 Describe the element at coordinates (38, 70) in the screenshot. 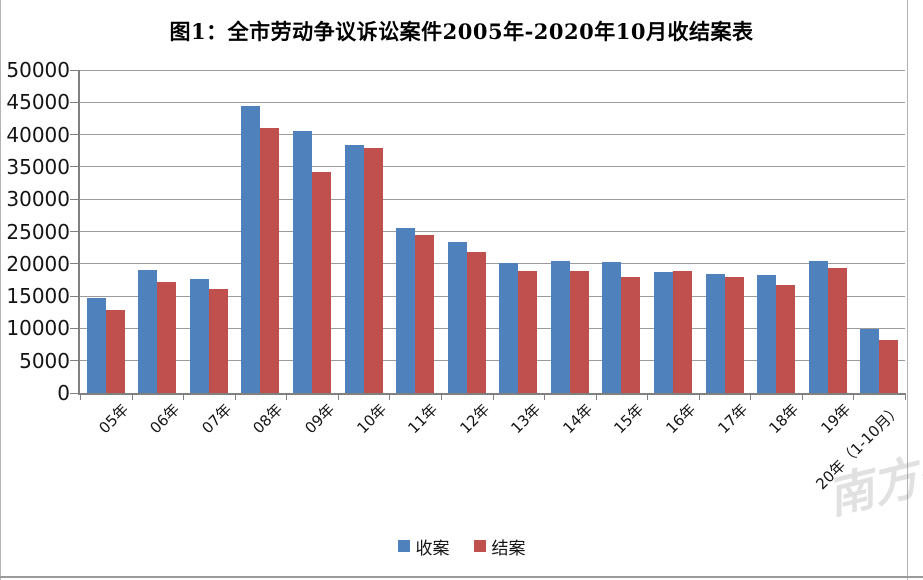

I see `y-axis-label: 50000` at that location.